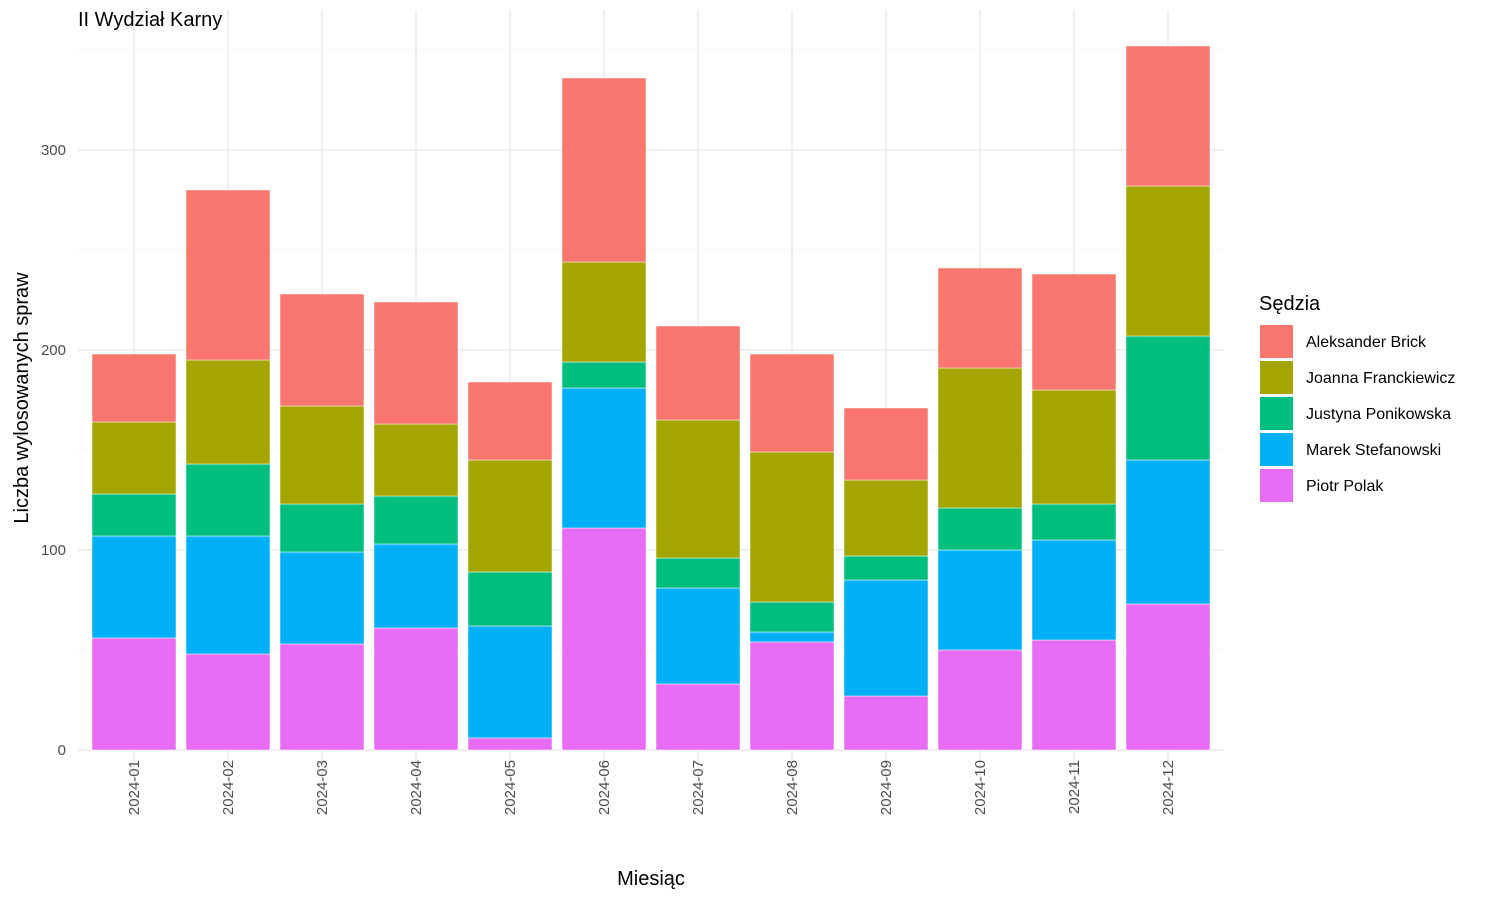 Image resolution: width=1500 pixels, height=900 pixels. I want to click on legend-label: Joanna Franckiewicz, so click(1380, 378).